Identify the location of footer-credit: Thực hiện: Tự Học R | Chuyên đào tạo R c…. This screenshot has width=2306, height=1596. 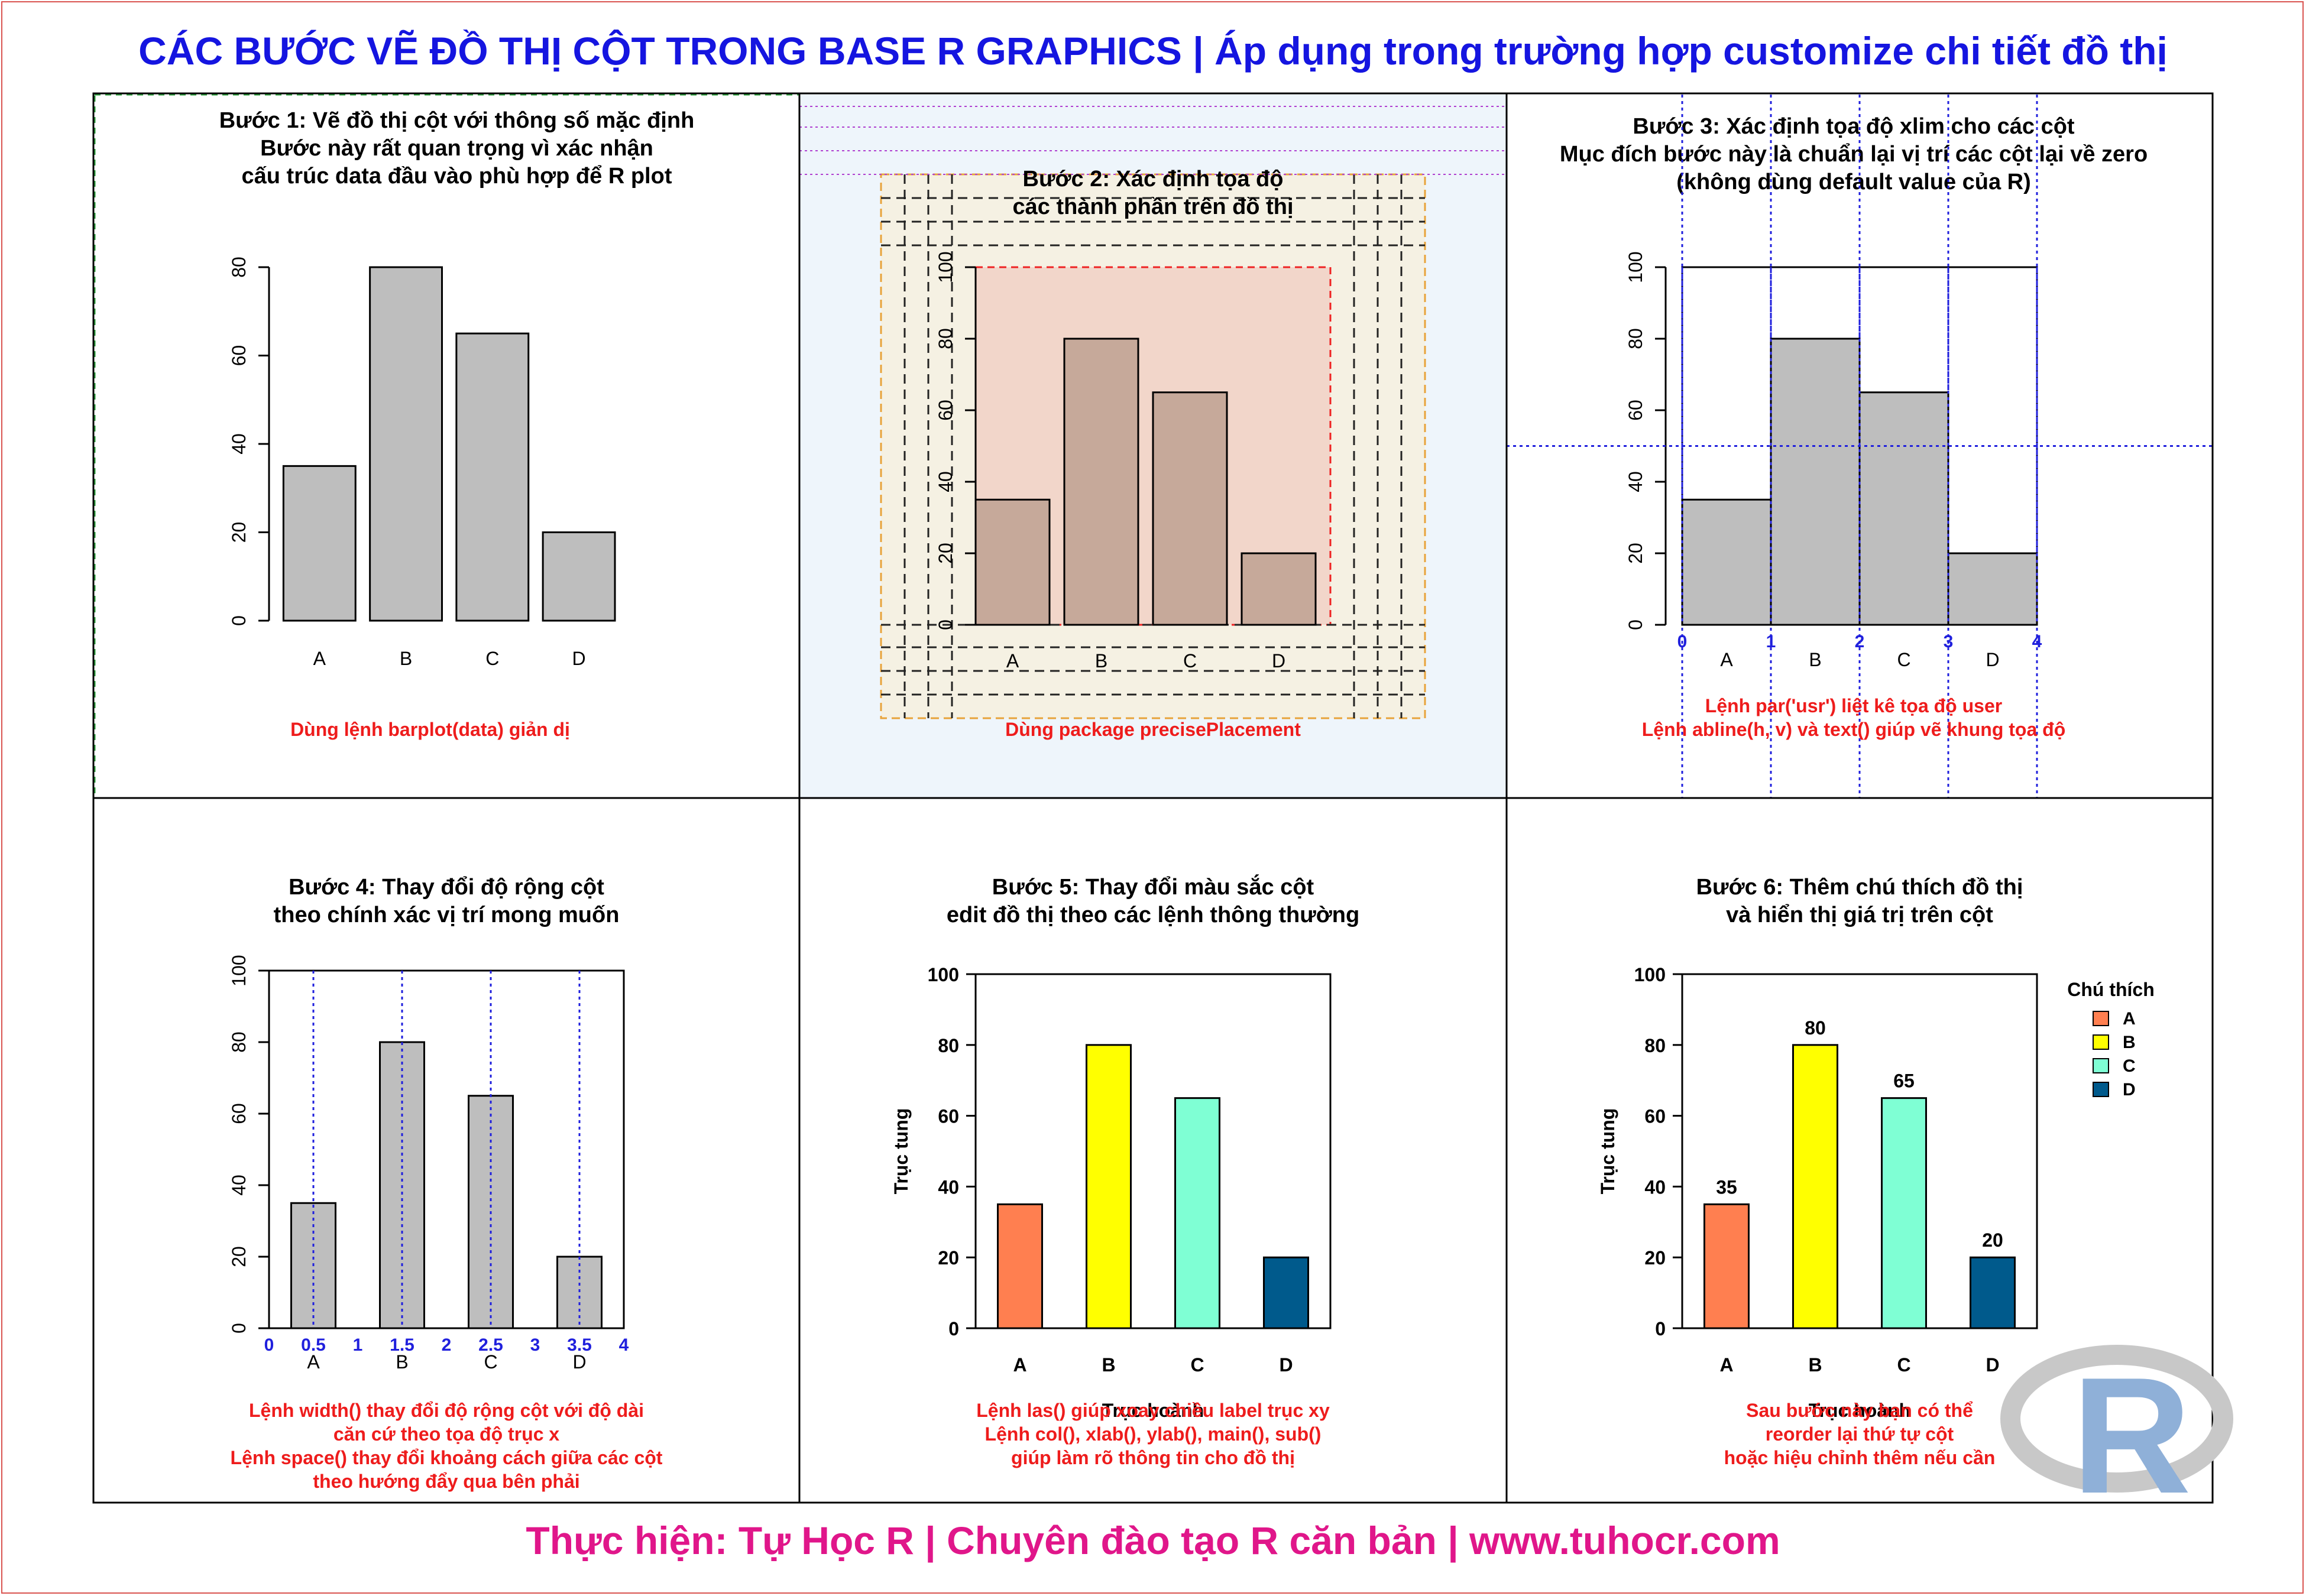
(1153, 1540).